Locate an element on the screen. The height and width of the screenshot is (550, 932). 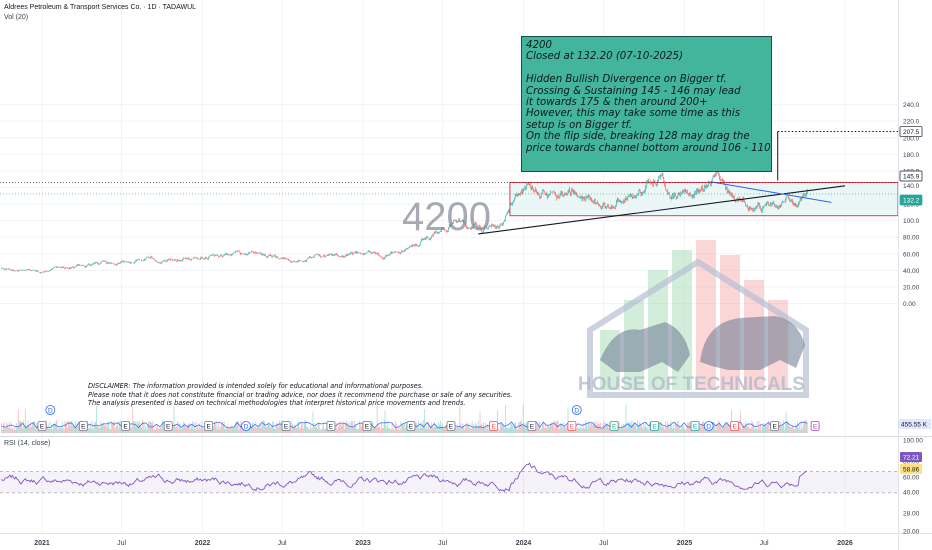
time-tick-label: Jul is located at coordinates (764, 543).